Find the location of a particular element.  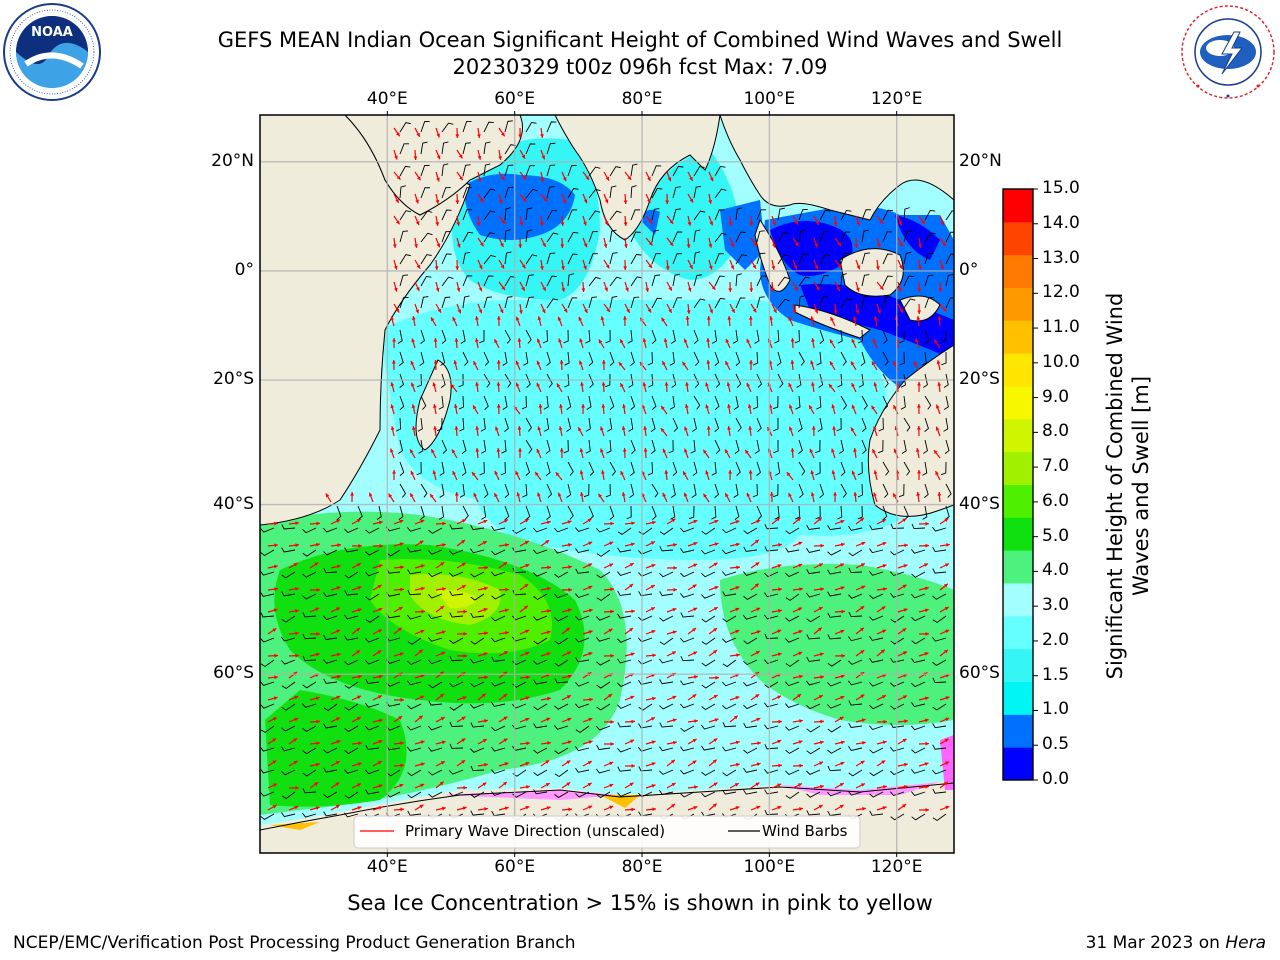

lat-tick-label-right: 40°S is located at coordinates (979, 503).